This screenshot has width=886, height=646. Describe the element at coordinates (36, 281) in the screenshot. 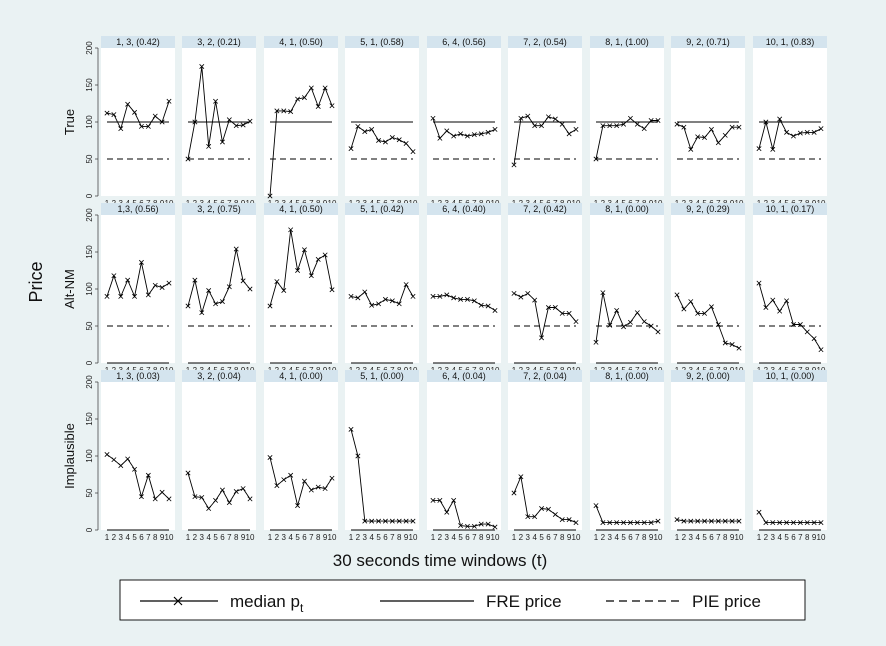

I see `y-axis-title: Price` at that location.